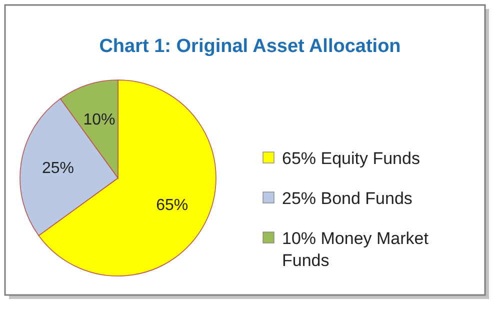  I want to click on legend-label: 65% Equity Funds, so click(351, 158).